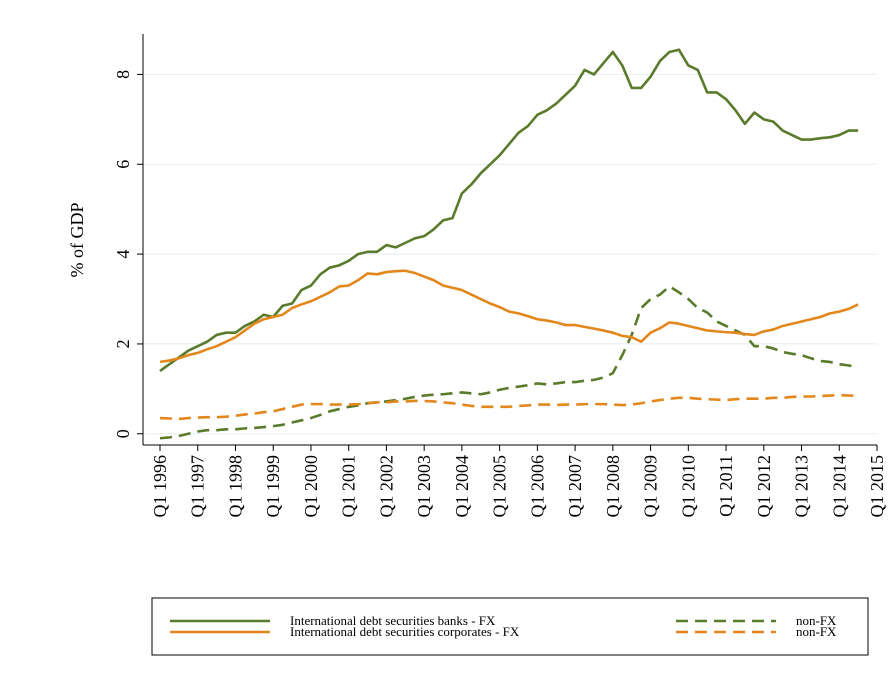  What do you see at coordinates (160, 486) in the screenshot?
I see `x-tick-label: Q1 1996` at bounding box center [160, 486].